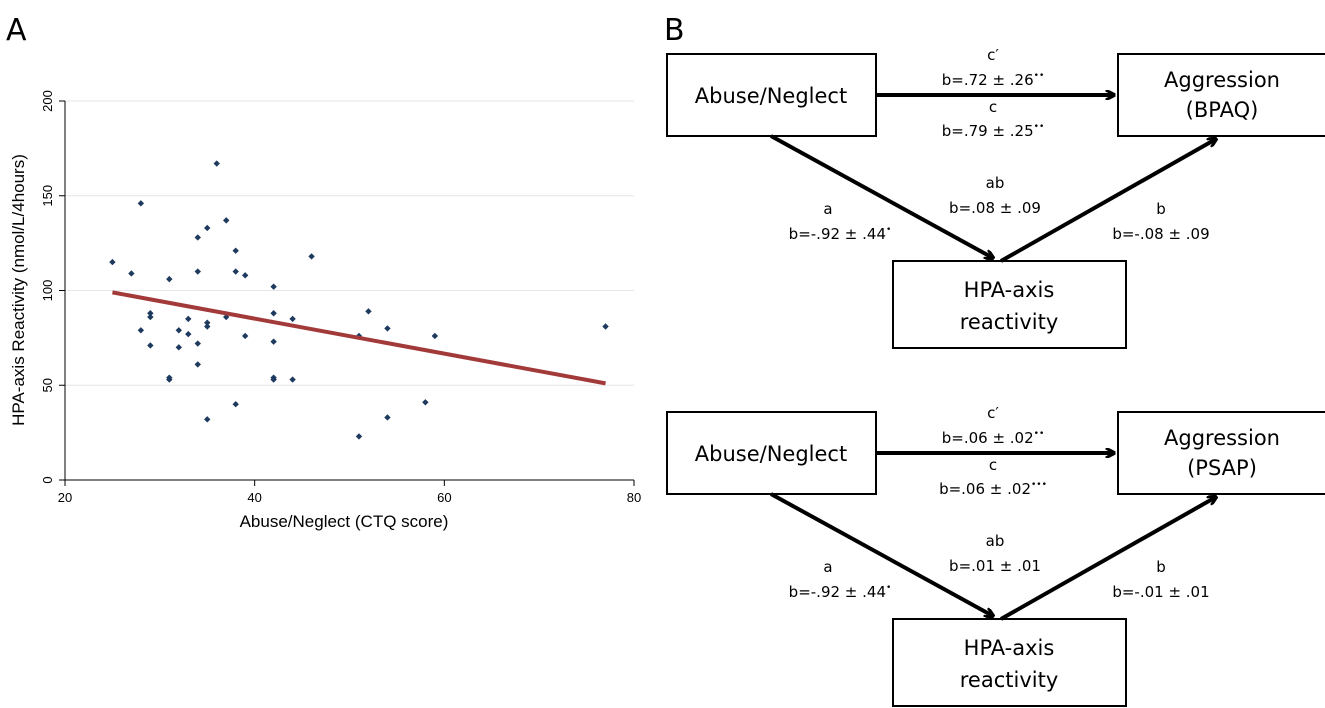 The image size is (1325, 708). What do you see at coordinates (1160, 234) in the screenshot?
I see `b-value: b=-.08 ± .09` at bounding box center [1160, 234].